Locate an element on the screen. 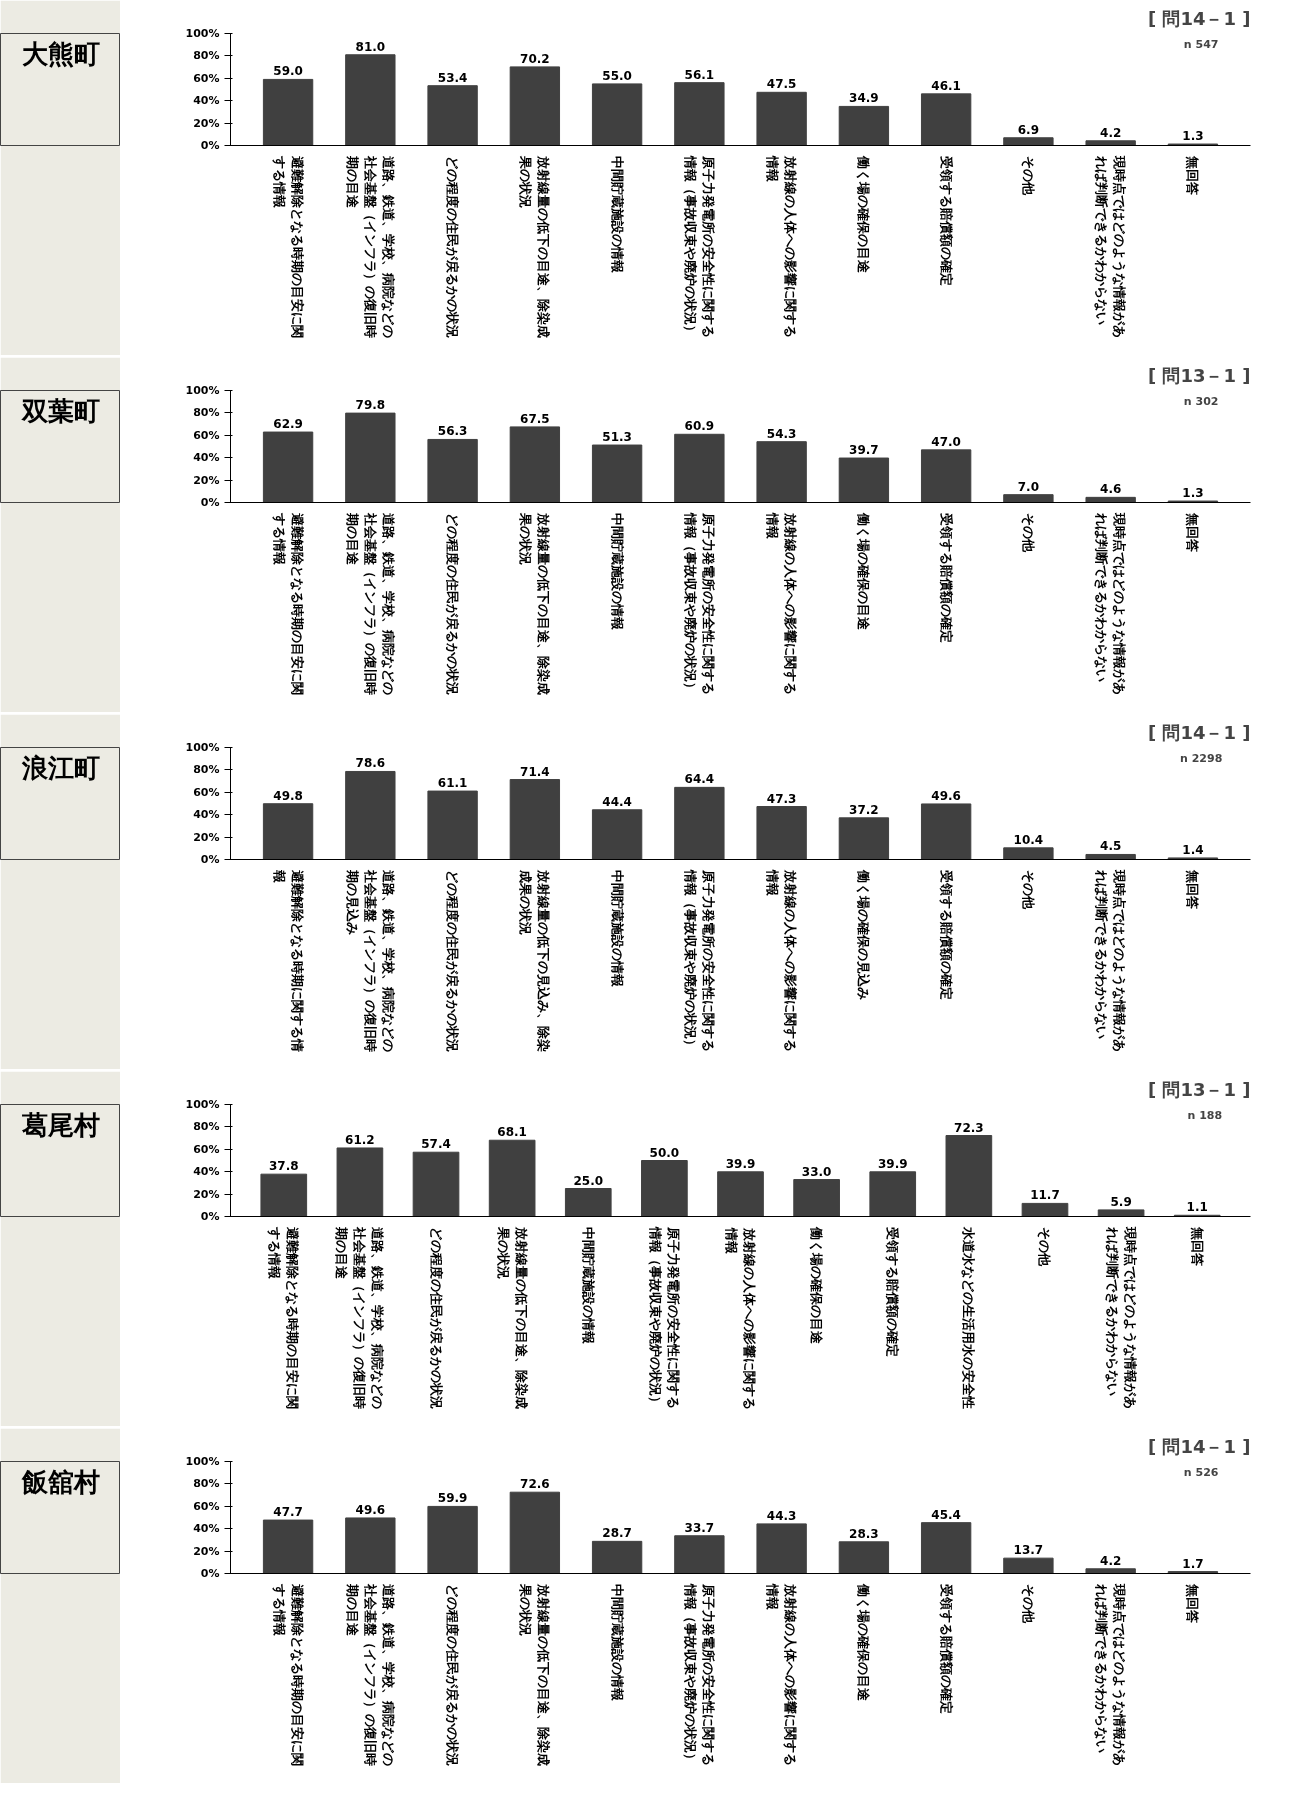 This screenshot has width=1297, height=1794. data-label: 72.3 is located at coordinates (969, 1127).